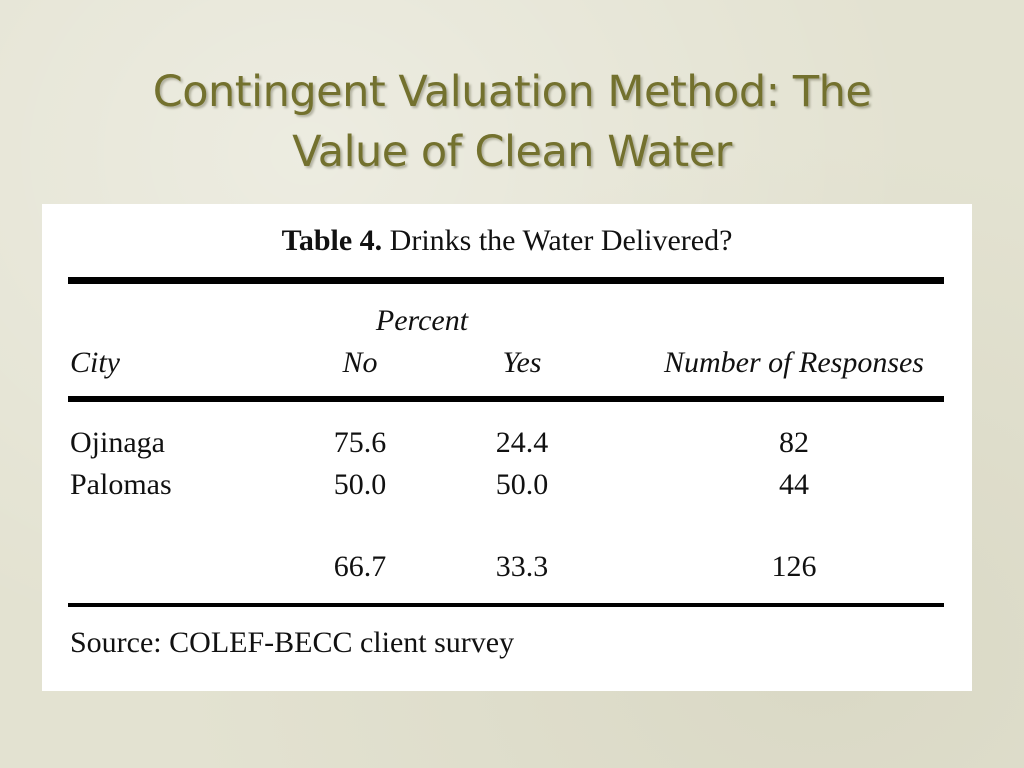 This screenshot has height=768, width=1024. What do you see at coordinates (794, 566) in the screenshot?
I see `total-responses: 126` at bounding box center [794, 566].